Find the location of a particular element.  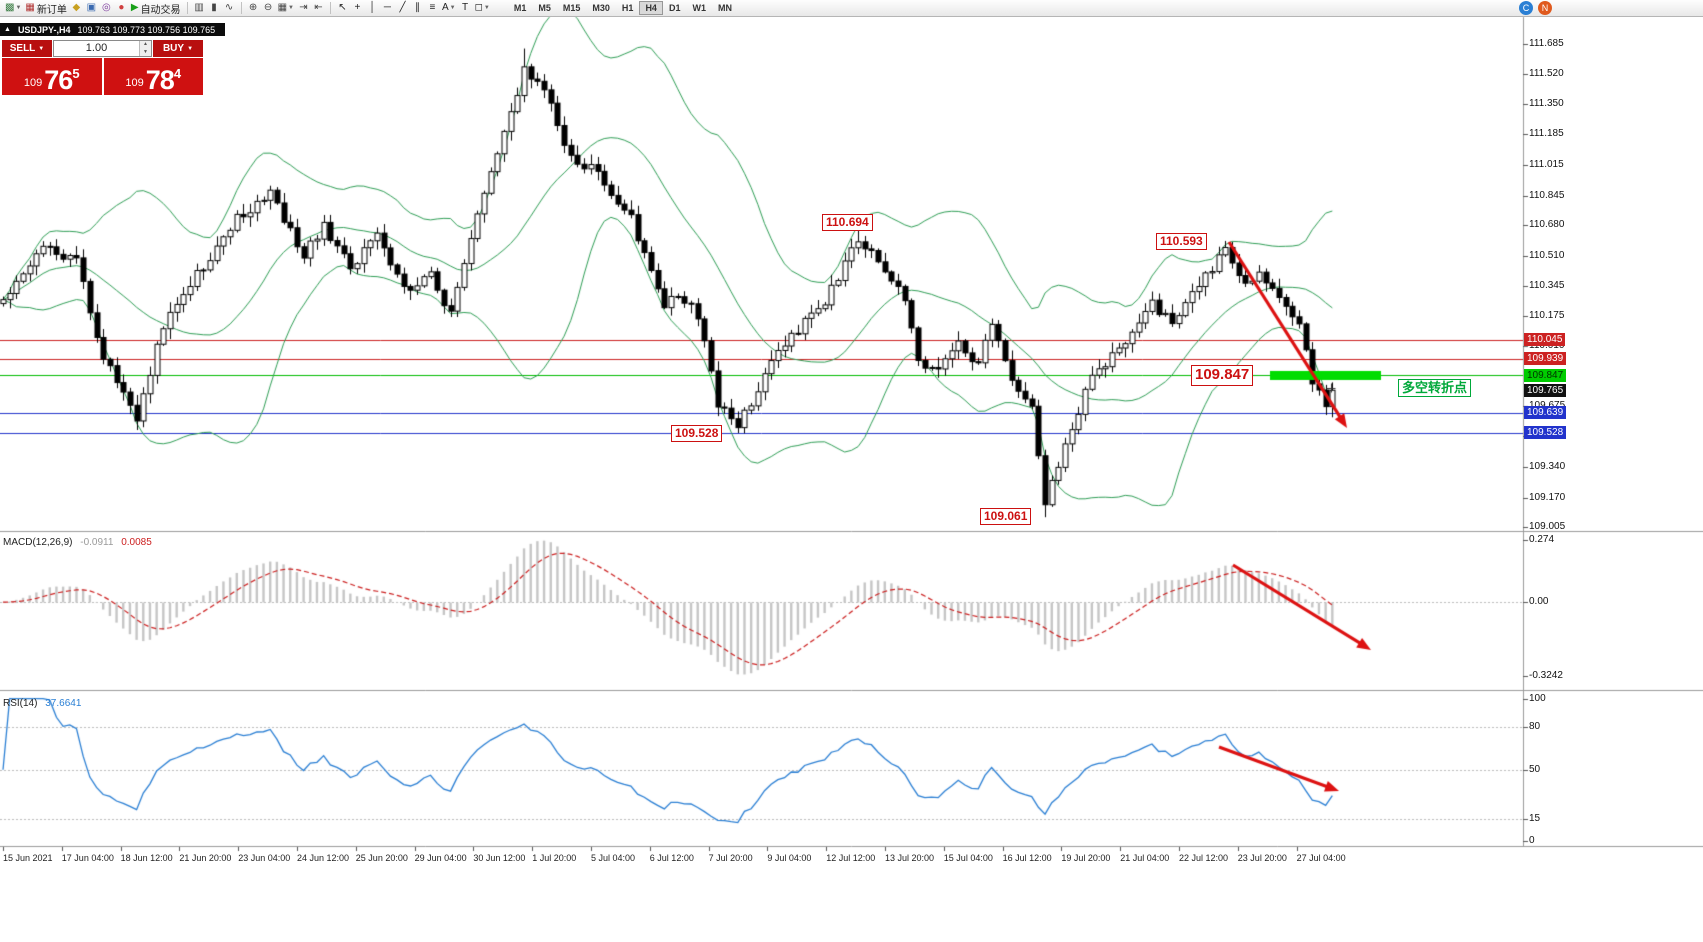

vertical-line-icon: │ is located at coordinates (372, 7).